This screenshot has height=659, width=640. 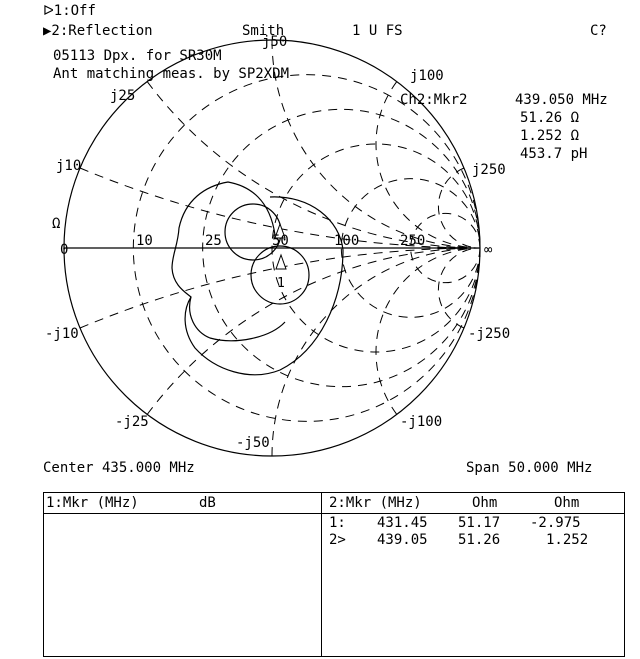 What do you see at coordinates (377, 31) in the screenshot?
I see `scale-label: 1 U FS` at bounding box center [377, 31].